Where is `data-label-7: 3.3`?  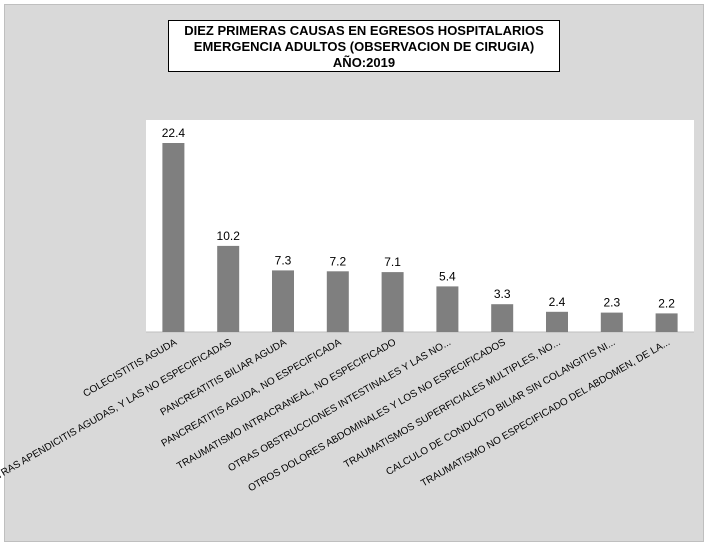 data-label-7: 3.3 is located at coordinates (502, 294).